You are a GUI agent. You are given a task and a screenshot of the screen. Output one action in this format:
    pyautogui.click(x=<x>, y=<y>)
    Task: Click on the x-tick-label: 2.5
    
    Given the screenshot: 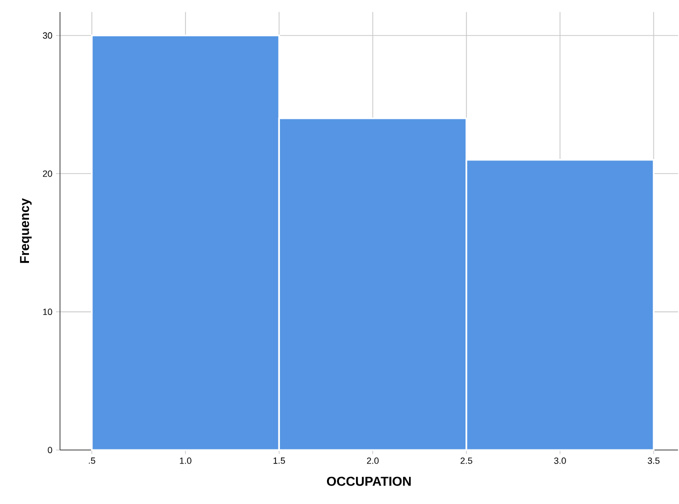 What is the action you would take?
    pyautogui.click(x=466, y=461)
    